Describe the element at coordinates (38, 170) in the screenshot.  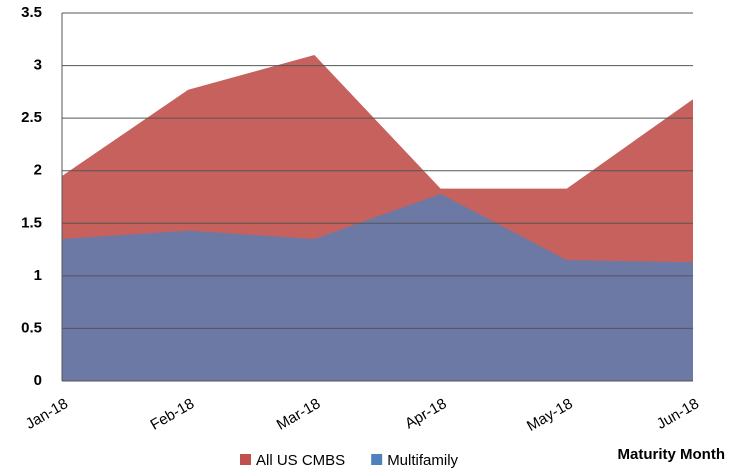
I see `y-tick-label: 2` at that location.